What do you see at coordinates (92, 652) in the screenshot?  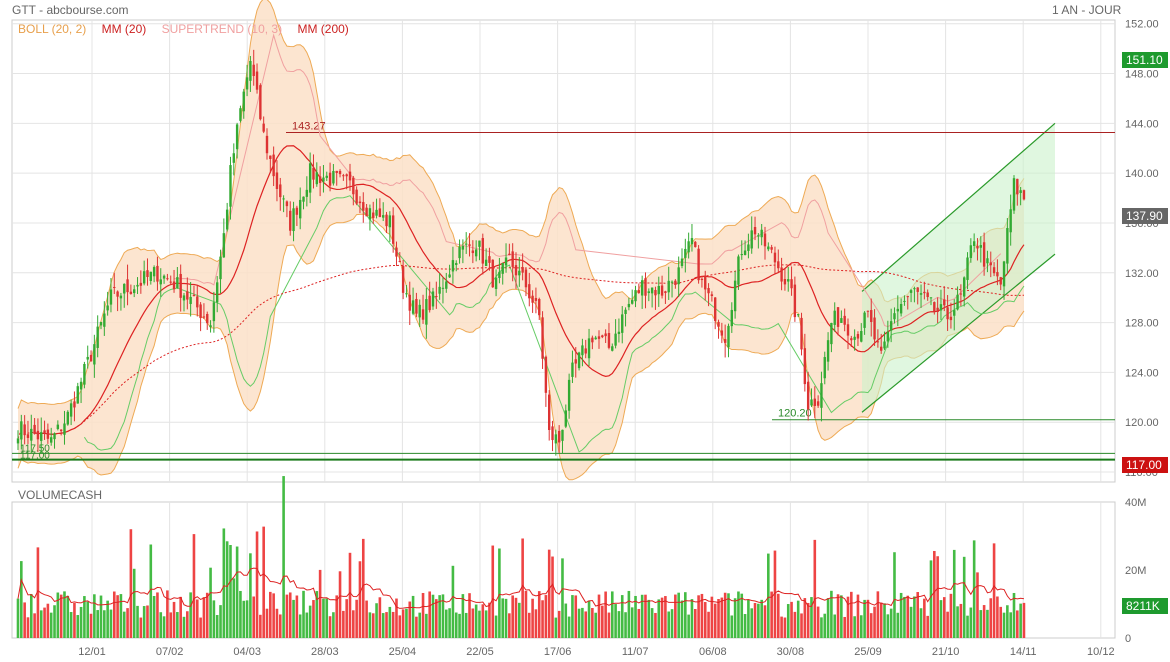 I see `x-tick-label: 12/01` at bounding box center [92, 652].